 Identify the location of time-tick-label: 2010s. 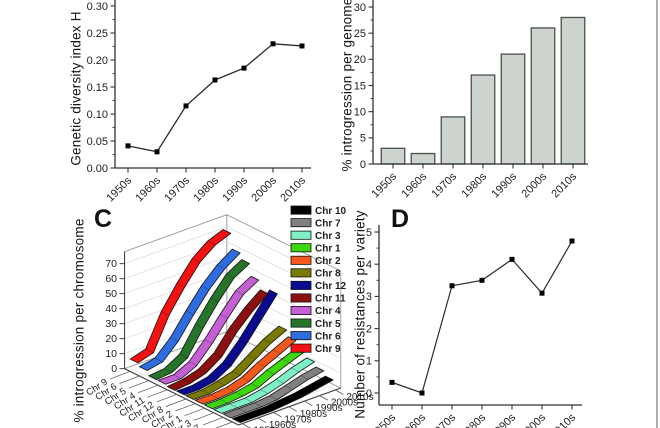
(359, 397).